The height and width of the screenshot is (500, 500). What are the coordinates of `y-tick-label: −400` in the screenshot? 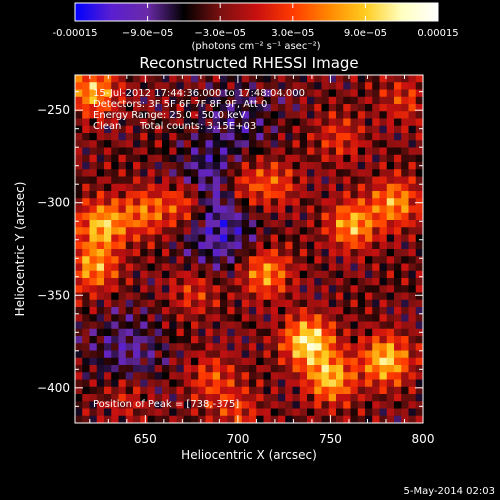 It's located at (53, 388).